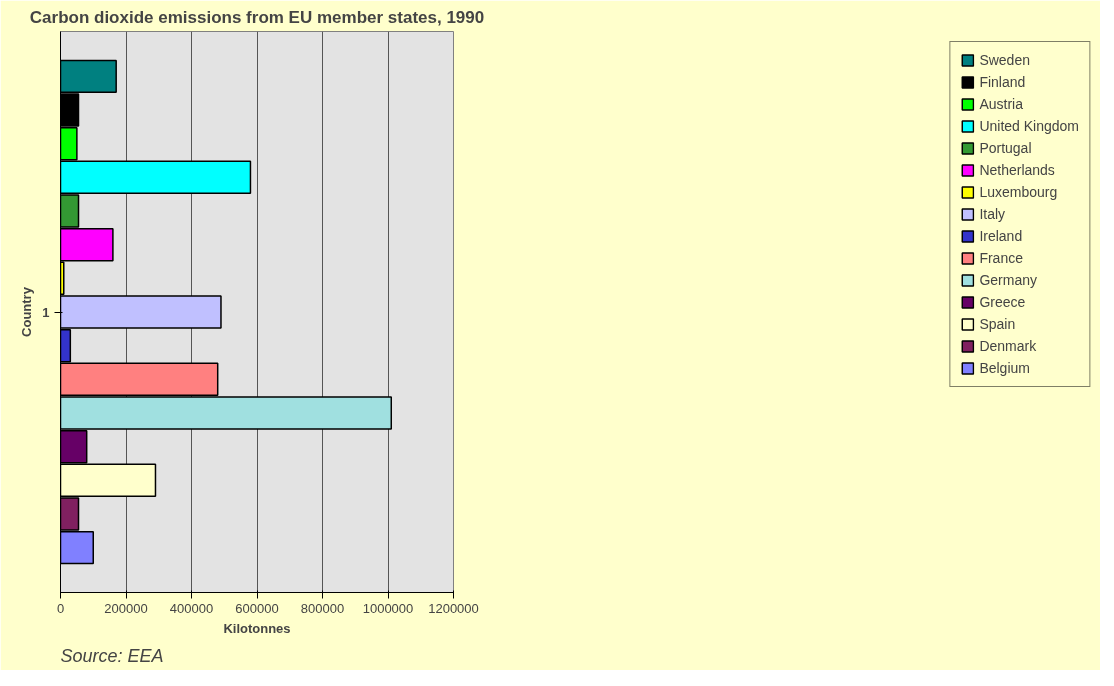 This screenshot has height=686, width=1114. I want to click on legend-label: Finland, so click(1002, 82).